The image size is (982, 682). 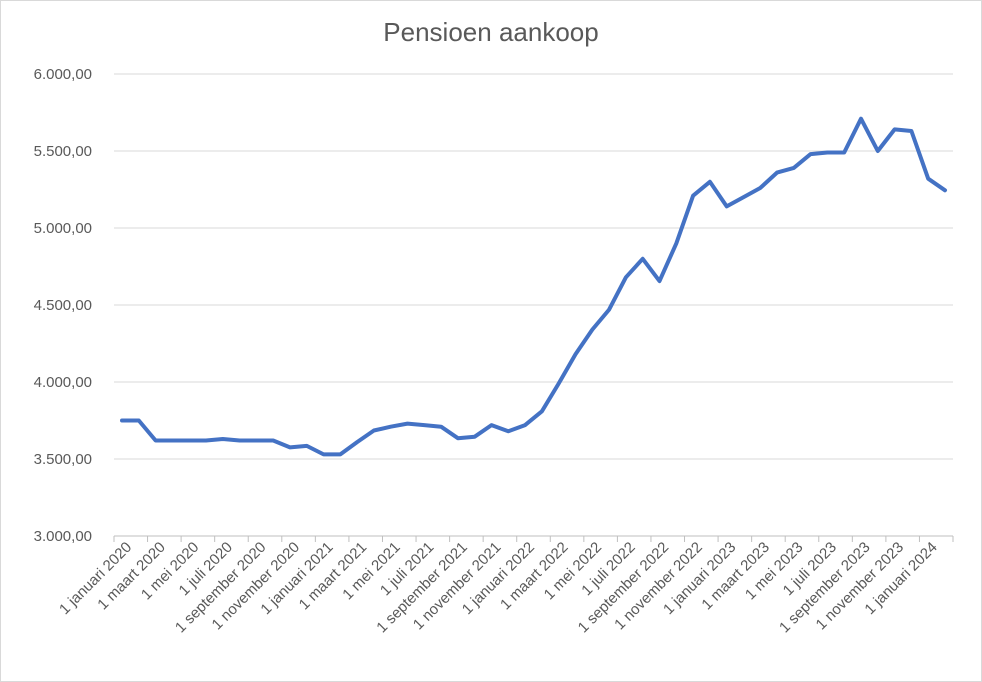 I want to click on y-tick-label: 4.500,00, so click(x=63, y=305).